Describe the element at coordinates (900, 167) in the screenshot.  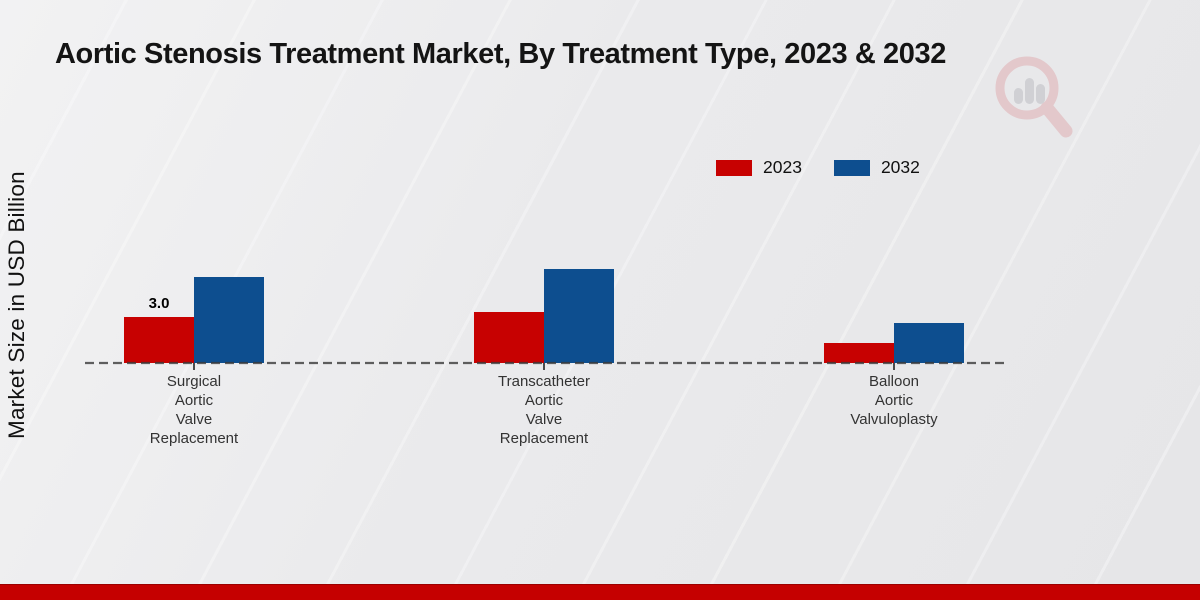
I see `legend-label-2032: 2032` at that location.